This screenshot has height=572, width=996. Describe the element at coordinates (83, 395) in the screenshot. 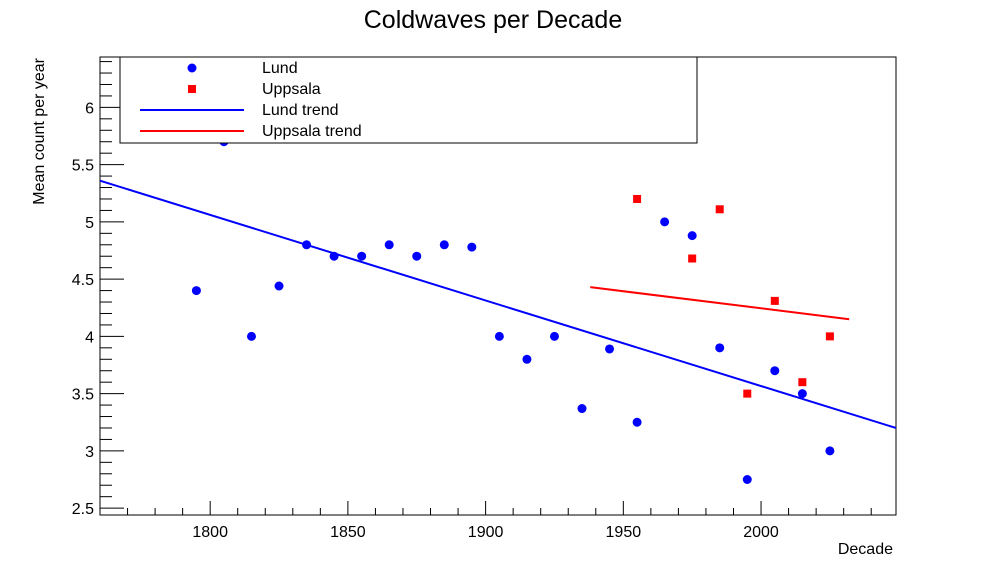

I see `y-tick-label: 3.5` at that location.